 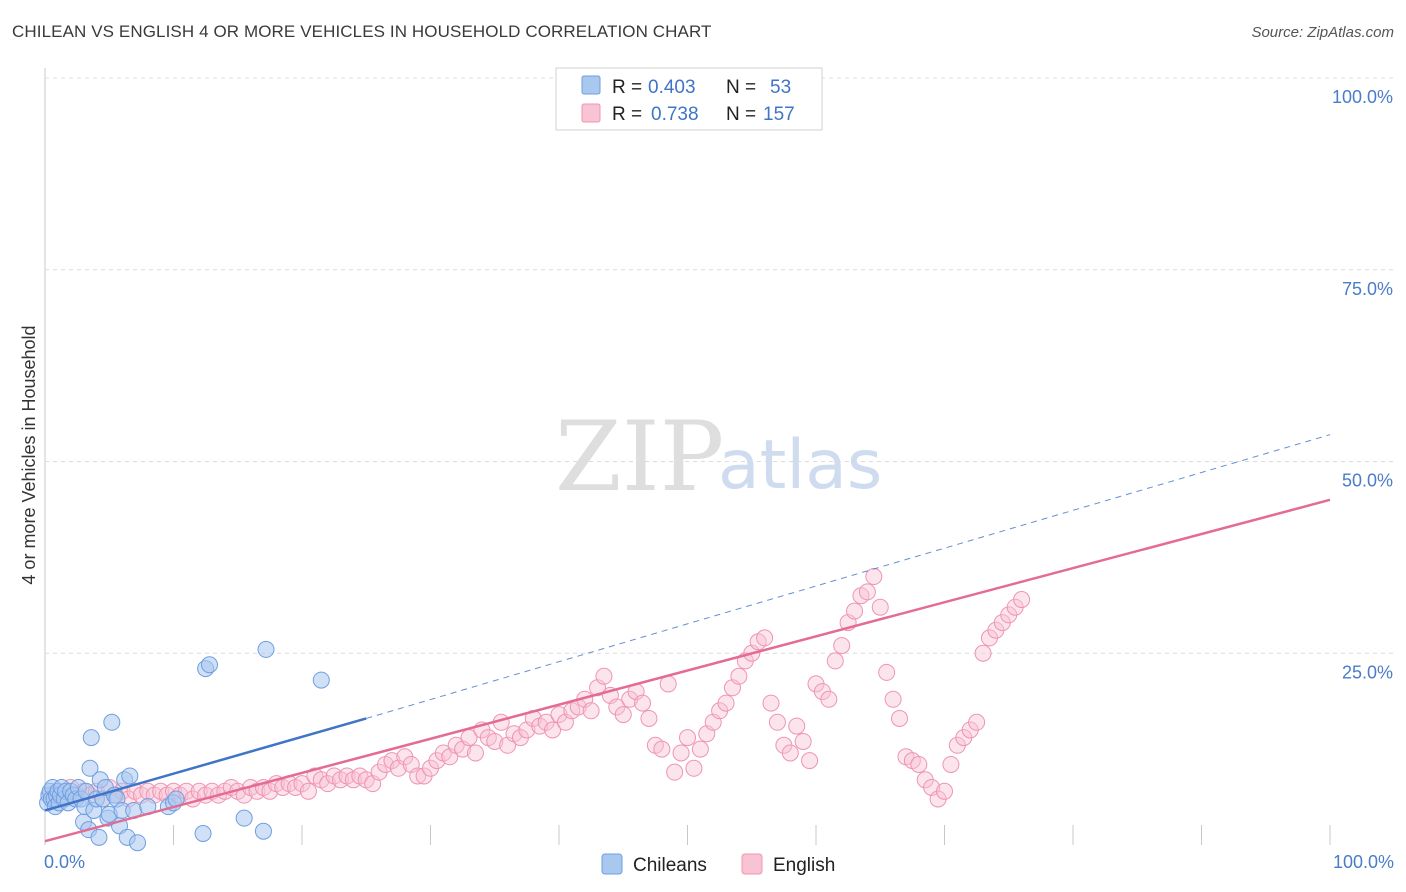 I want to click on watermark-atlas: atlas, so click(x=800, y=465).